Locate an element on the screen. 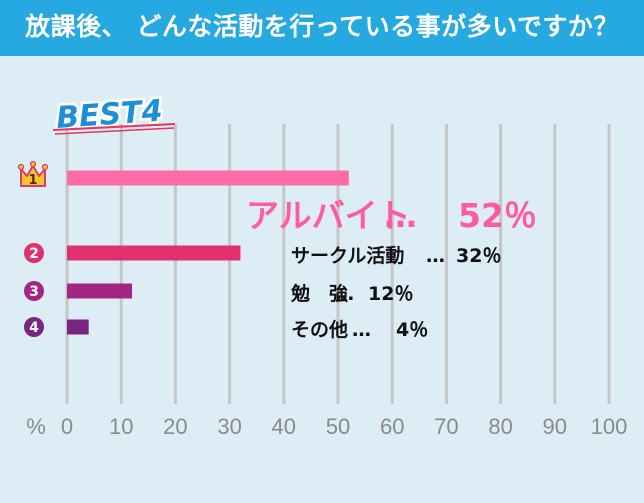 Image resolution: width=644 pixels, height=503 pixels. rank-badge: 4 is located at coordinates (34, 327).